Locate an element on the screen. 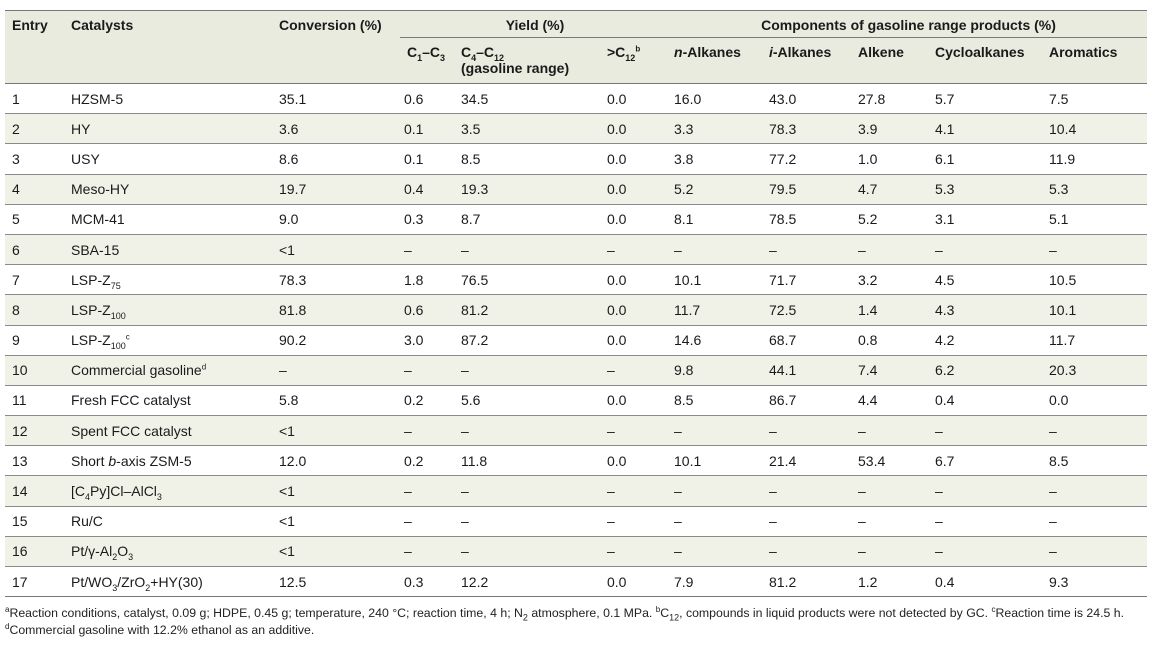 This screenshot has width=1155, height=645. cell-aromatics: 10.5 is located at coordinates (1096, 280).